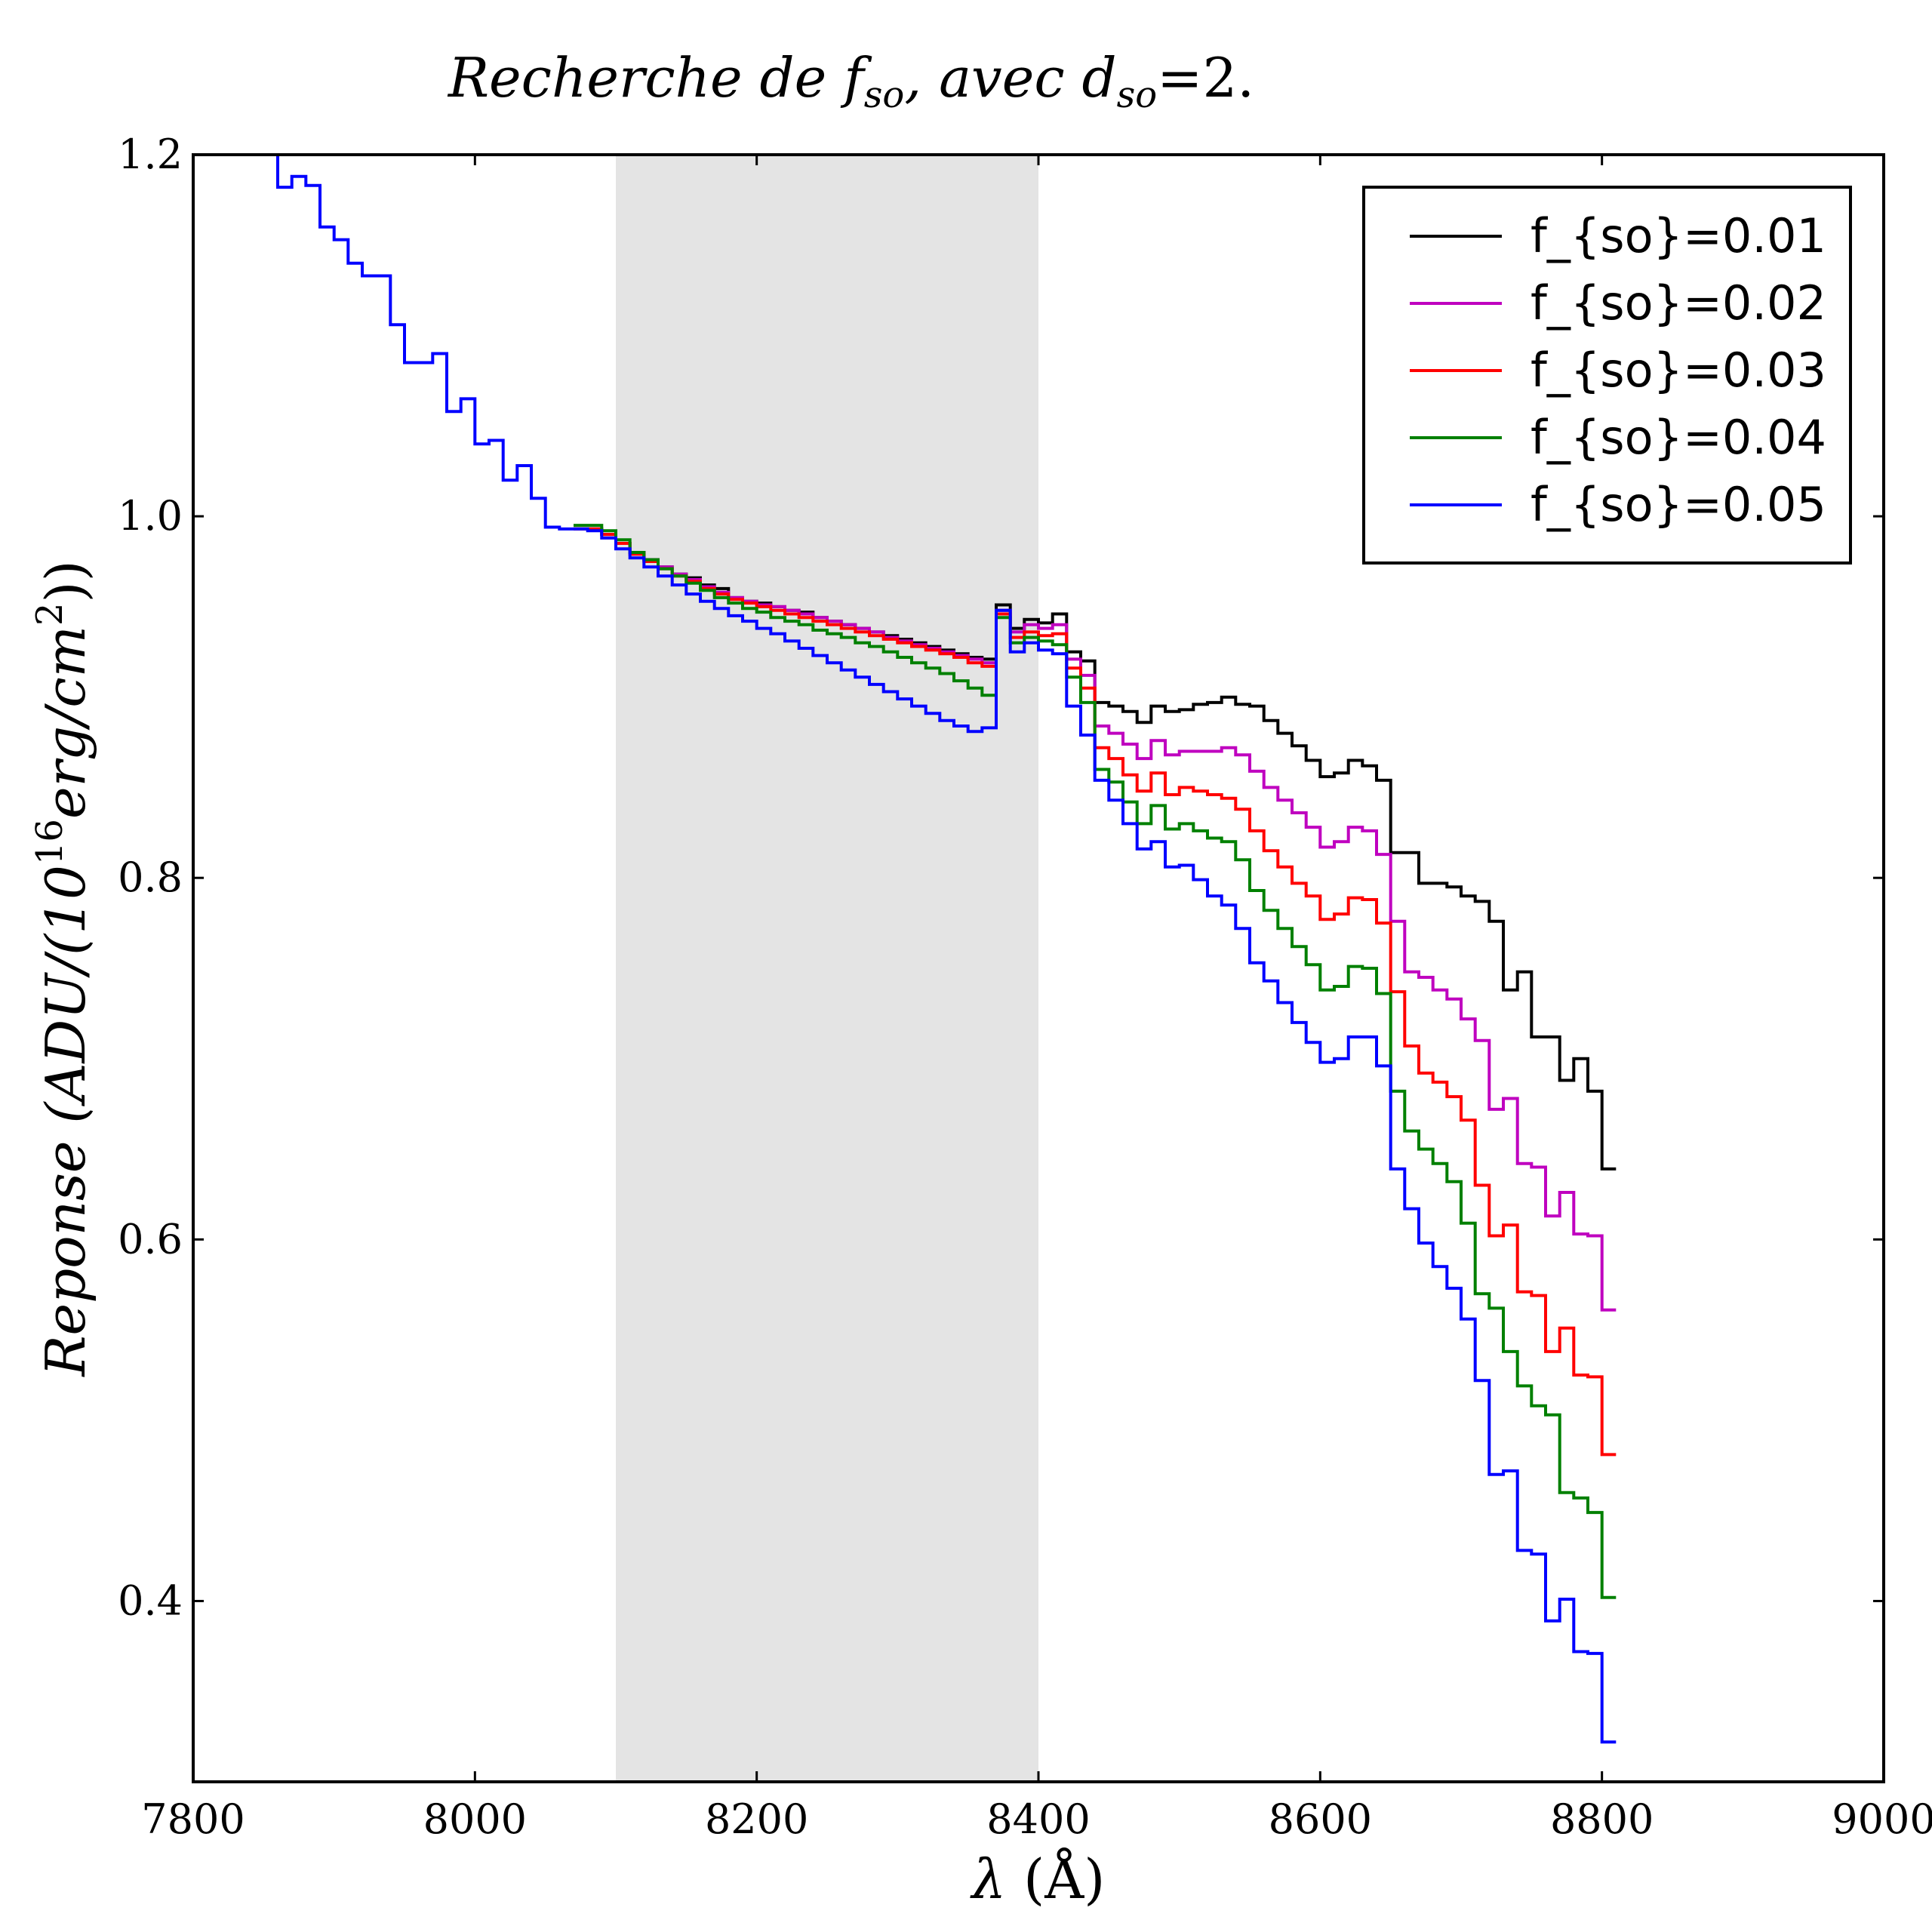 The image size is (1932, 1932). I want to click on y-axis-label: Reponse (ADU/(1016erg/cm2)), so click(63, 968).